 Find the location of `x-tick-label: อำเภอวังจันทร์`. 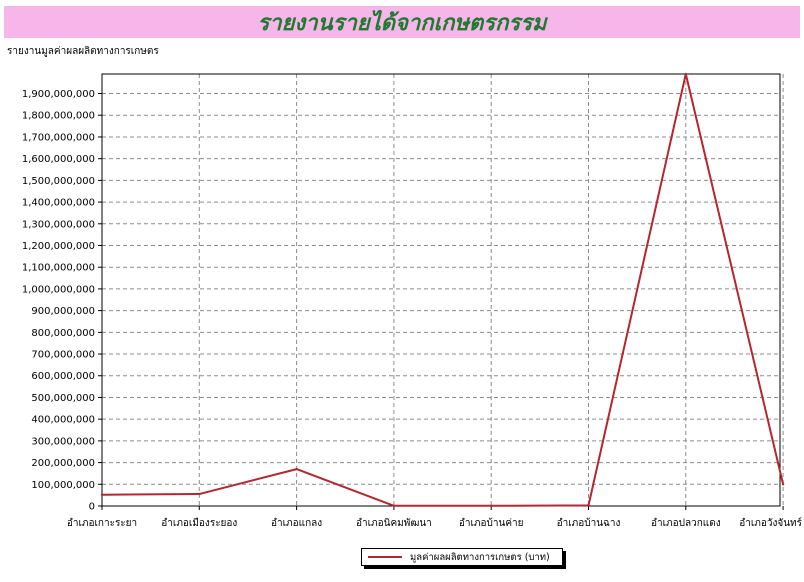

x-tick-label: อำเภอวังจันทร์ is located at coordinates (770, 523).